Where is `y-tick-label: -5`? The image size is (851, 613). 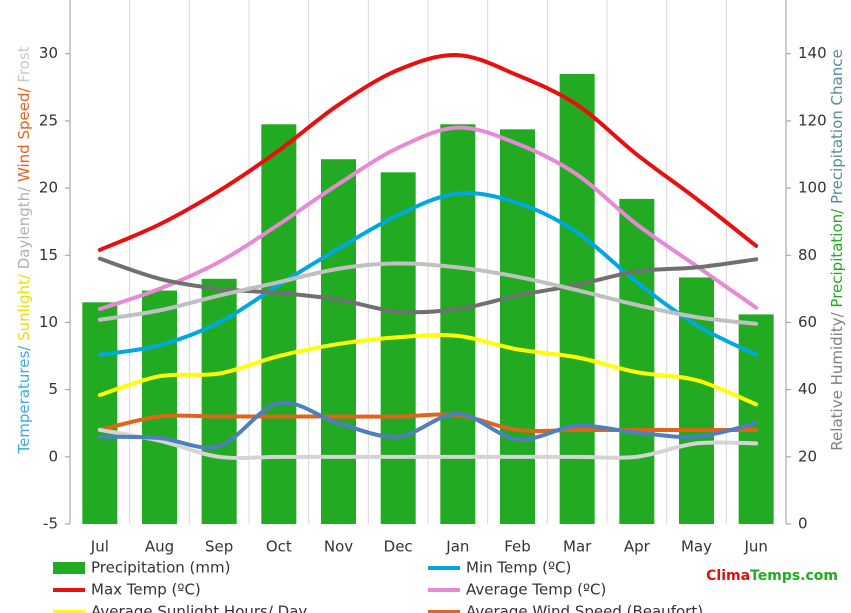
y-tick-label: -5 is located at coordinates (50, 524).